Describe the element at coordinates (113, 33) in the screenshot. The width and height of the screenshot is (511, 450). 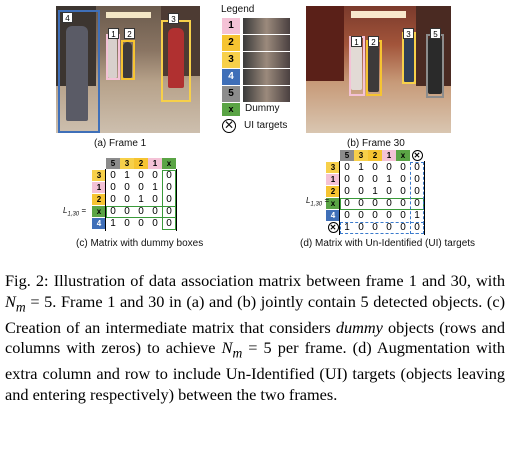
I see `frame1-tag-1: 1` at that location.